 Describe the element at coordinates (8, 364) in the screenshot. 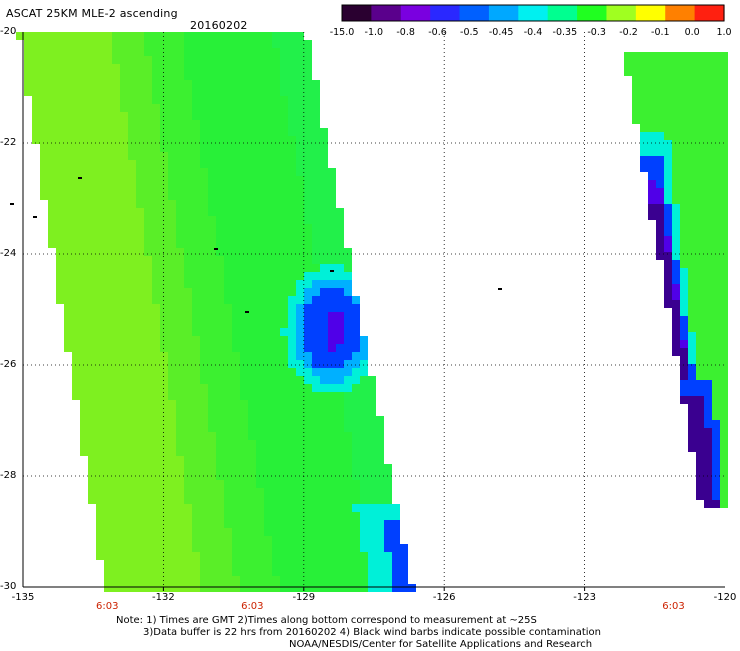

I see `latitude-tick-label: -26` at that location.